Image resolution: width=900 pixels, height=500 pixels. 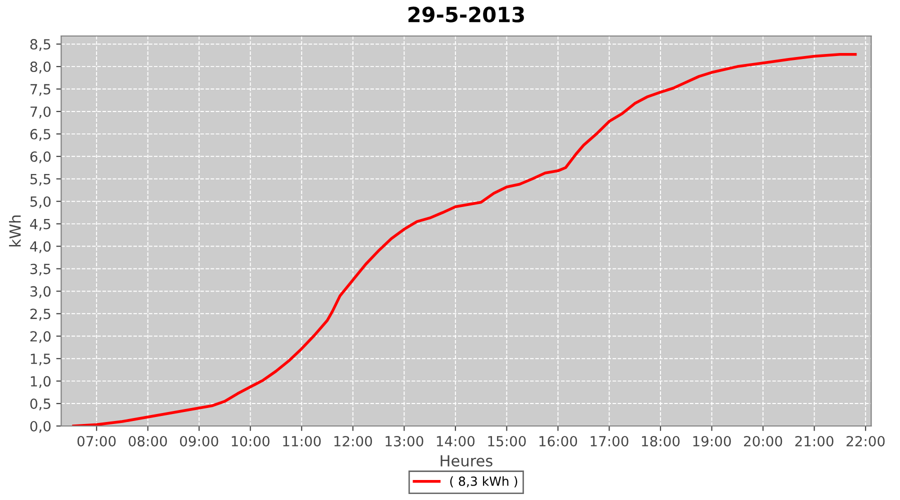 What do you see at coordinates (40, 360) in the screenshot?
I see `y-tick-label: 1,5` at bounding box center [40, 360].